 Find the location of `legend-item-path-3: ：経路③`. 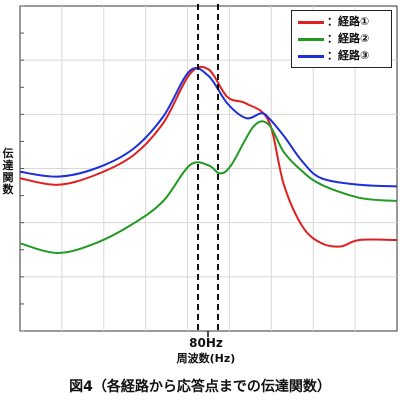

legend-item-path-3: ：経路③ is located at coordinates (344, 56).